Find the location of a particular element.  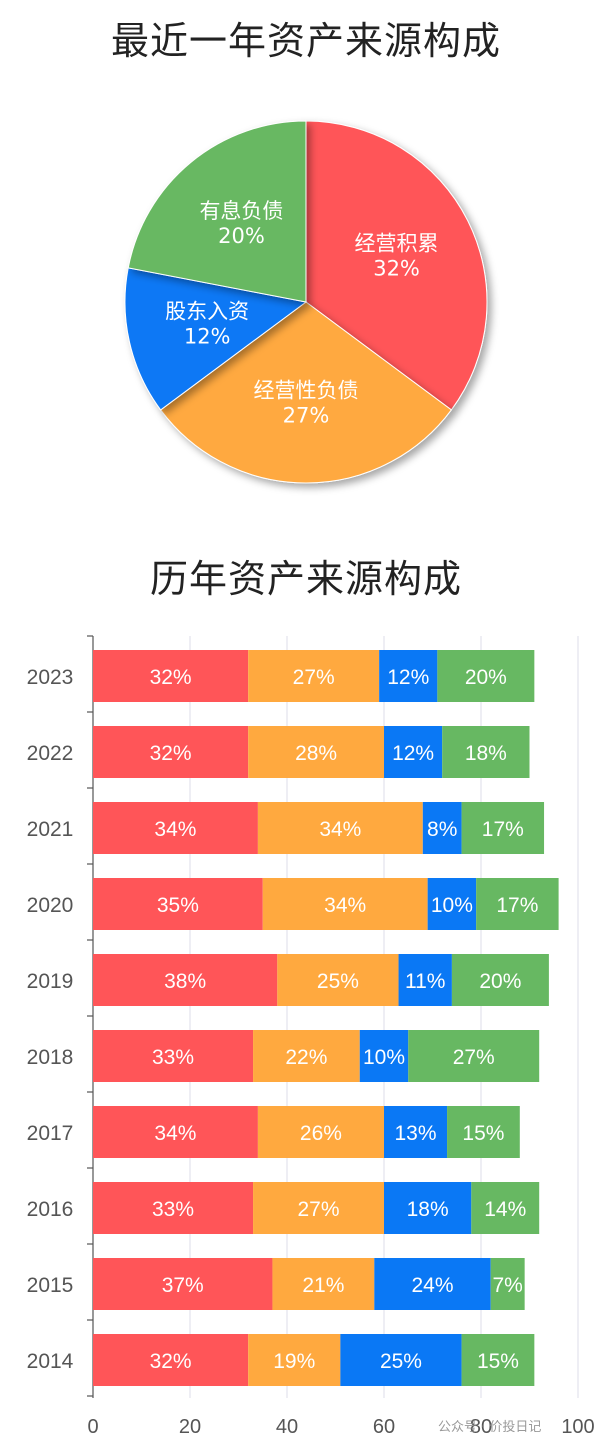

y-category-label: 2014 is located at coordinates (50, 1361).